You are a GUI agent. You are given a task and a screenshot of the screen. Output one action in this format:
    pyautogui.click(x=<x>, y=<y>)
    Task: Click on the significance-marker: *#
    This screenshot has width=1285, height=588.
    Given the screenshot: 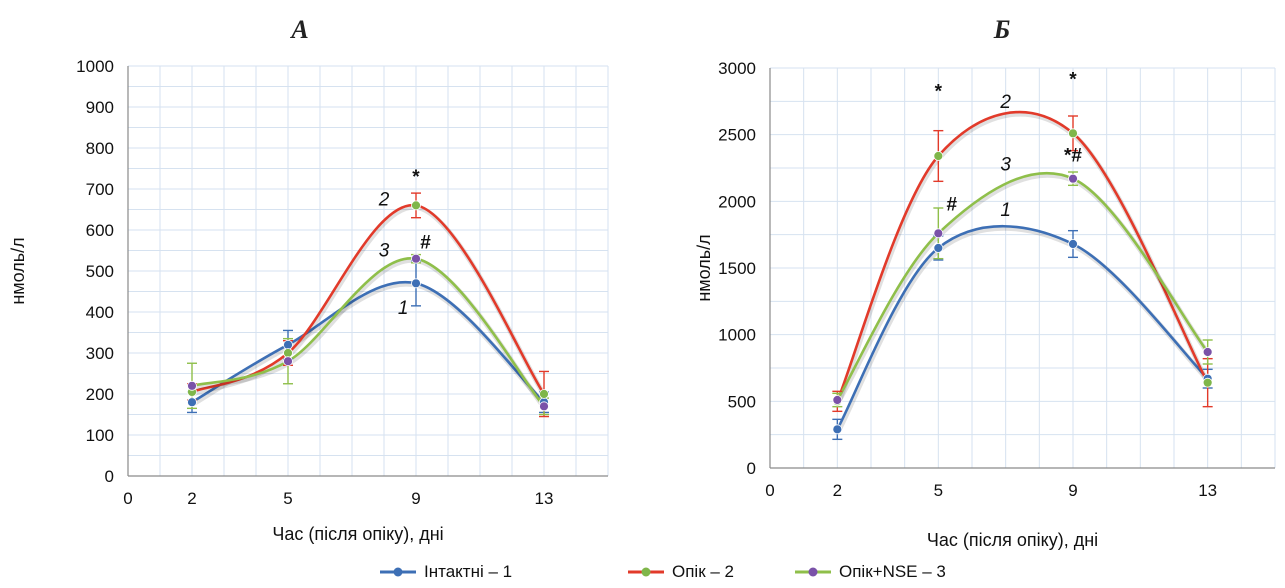 What is the action you would take?
    pyautogui.click(x=1073, y=155)
    